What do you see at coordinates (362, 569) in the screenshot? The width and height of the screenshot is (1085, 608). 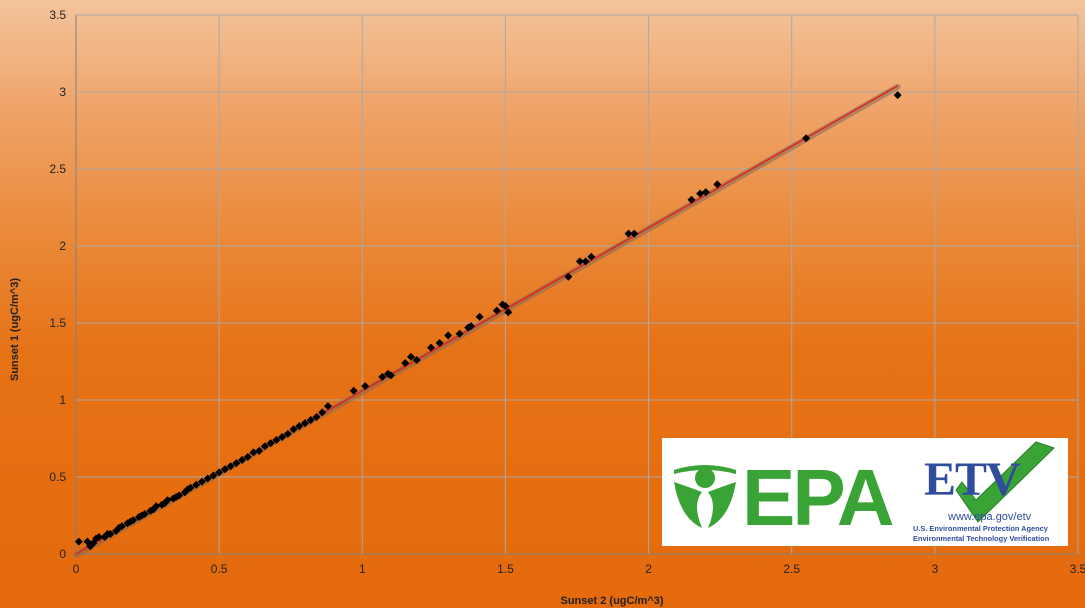 I see `x-tick-label: 1` at bounding box center [362, 569].